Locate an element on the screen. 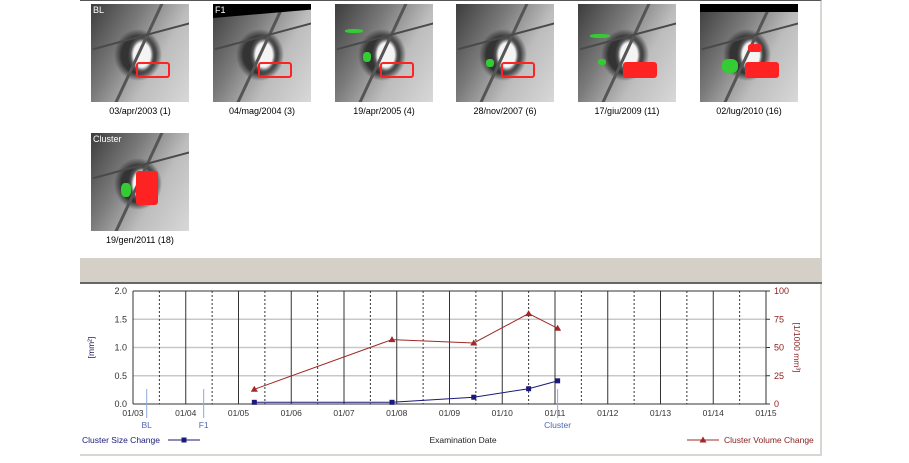  thumbnail-caption: 03/apr/2003 (1) is located at coordinates (140, 111).